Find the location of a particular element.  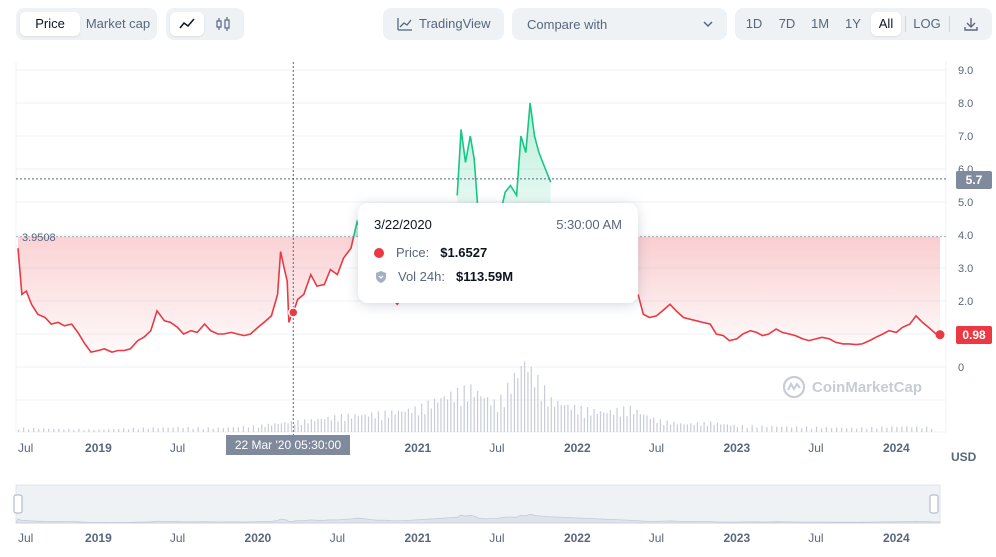

candlestick-icon is located at coordinates (223, 24).